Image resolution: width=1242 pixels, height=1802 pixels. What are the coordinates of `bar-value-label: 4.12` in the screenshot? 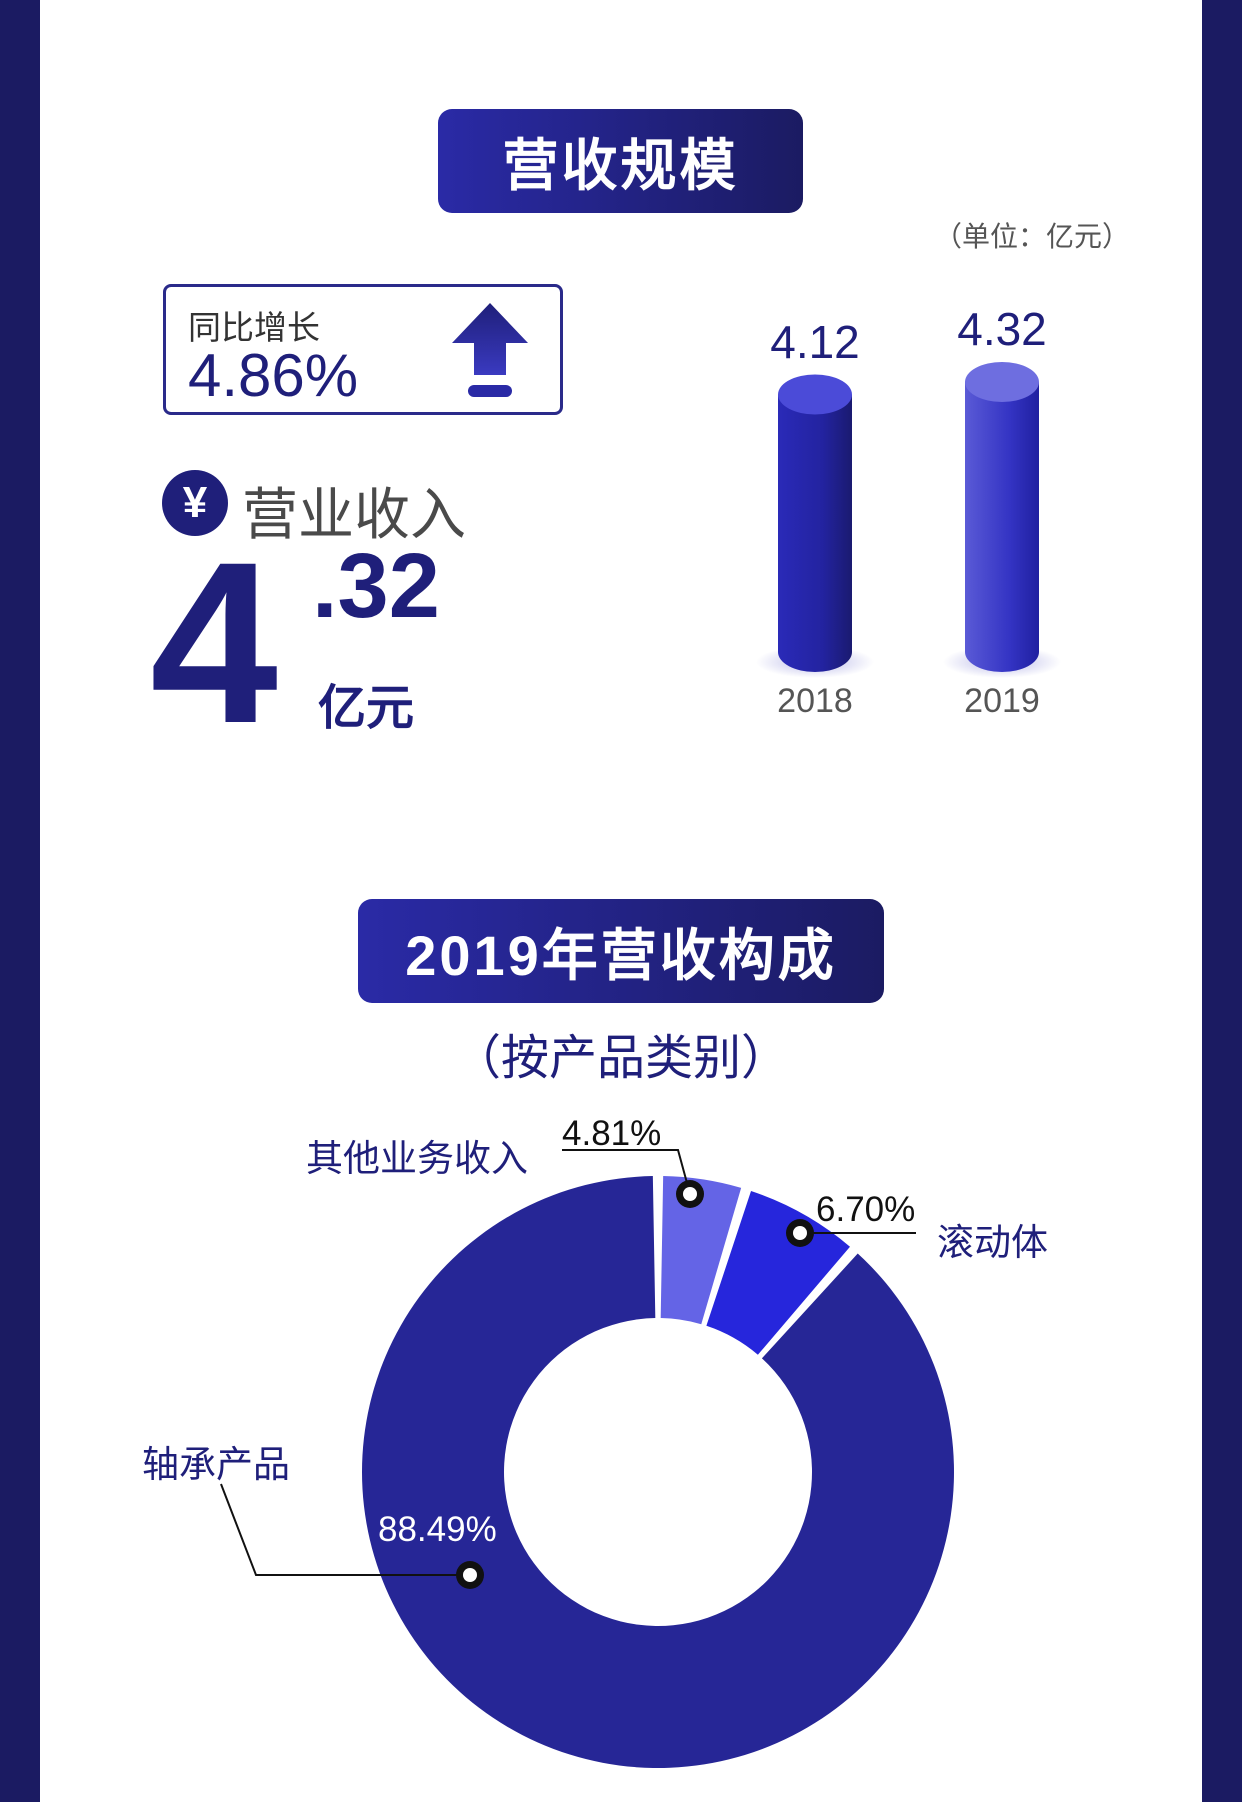 It's located at (815, 341).